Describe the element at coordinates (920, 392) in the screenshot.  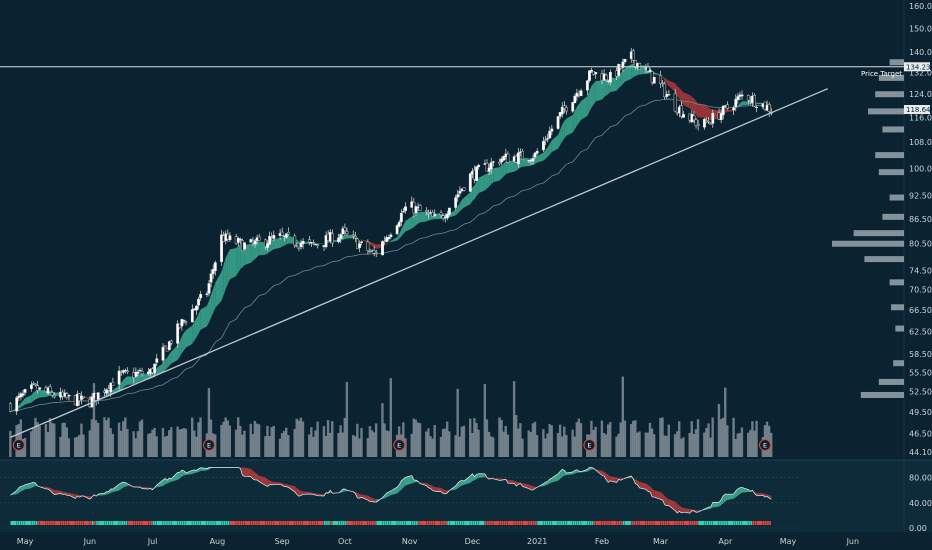
I see `price-tick-17: 52.50` at that location.